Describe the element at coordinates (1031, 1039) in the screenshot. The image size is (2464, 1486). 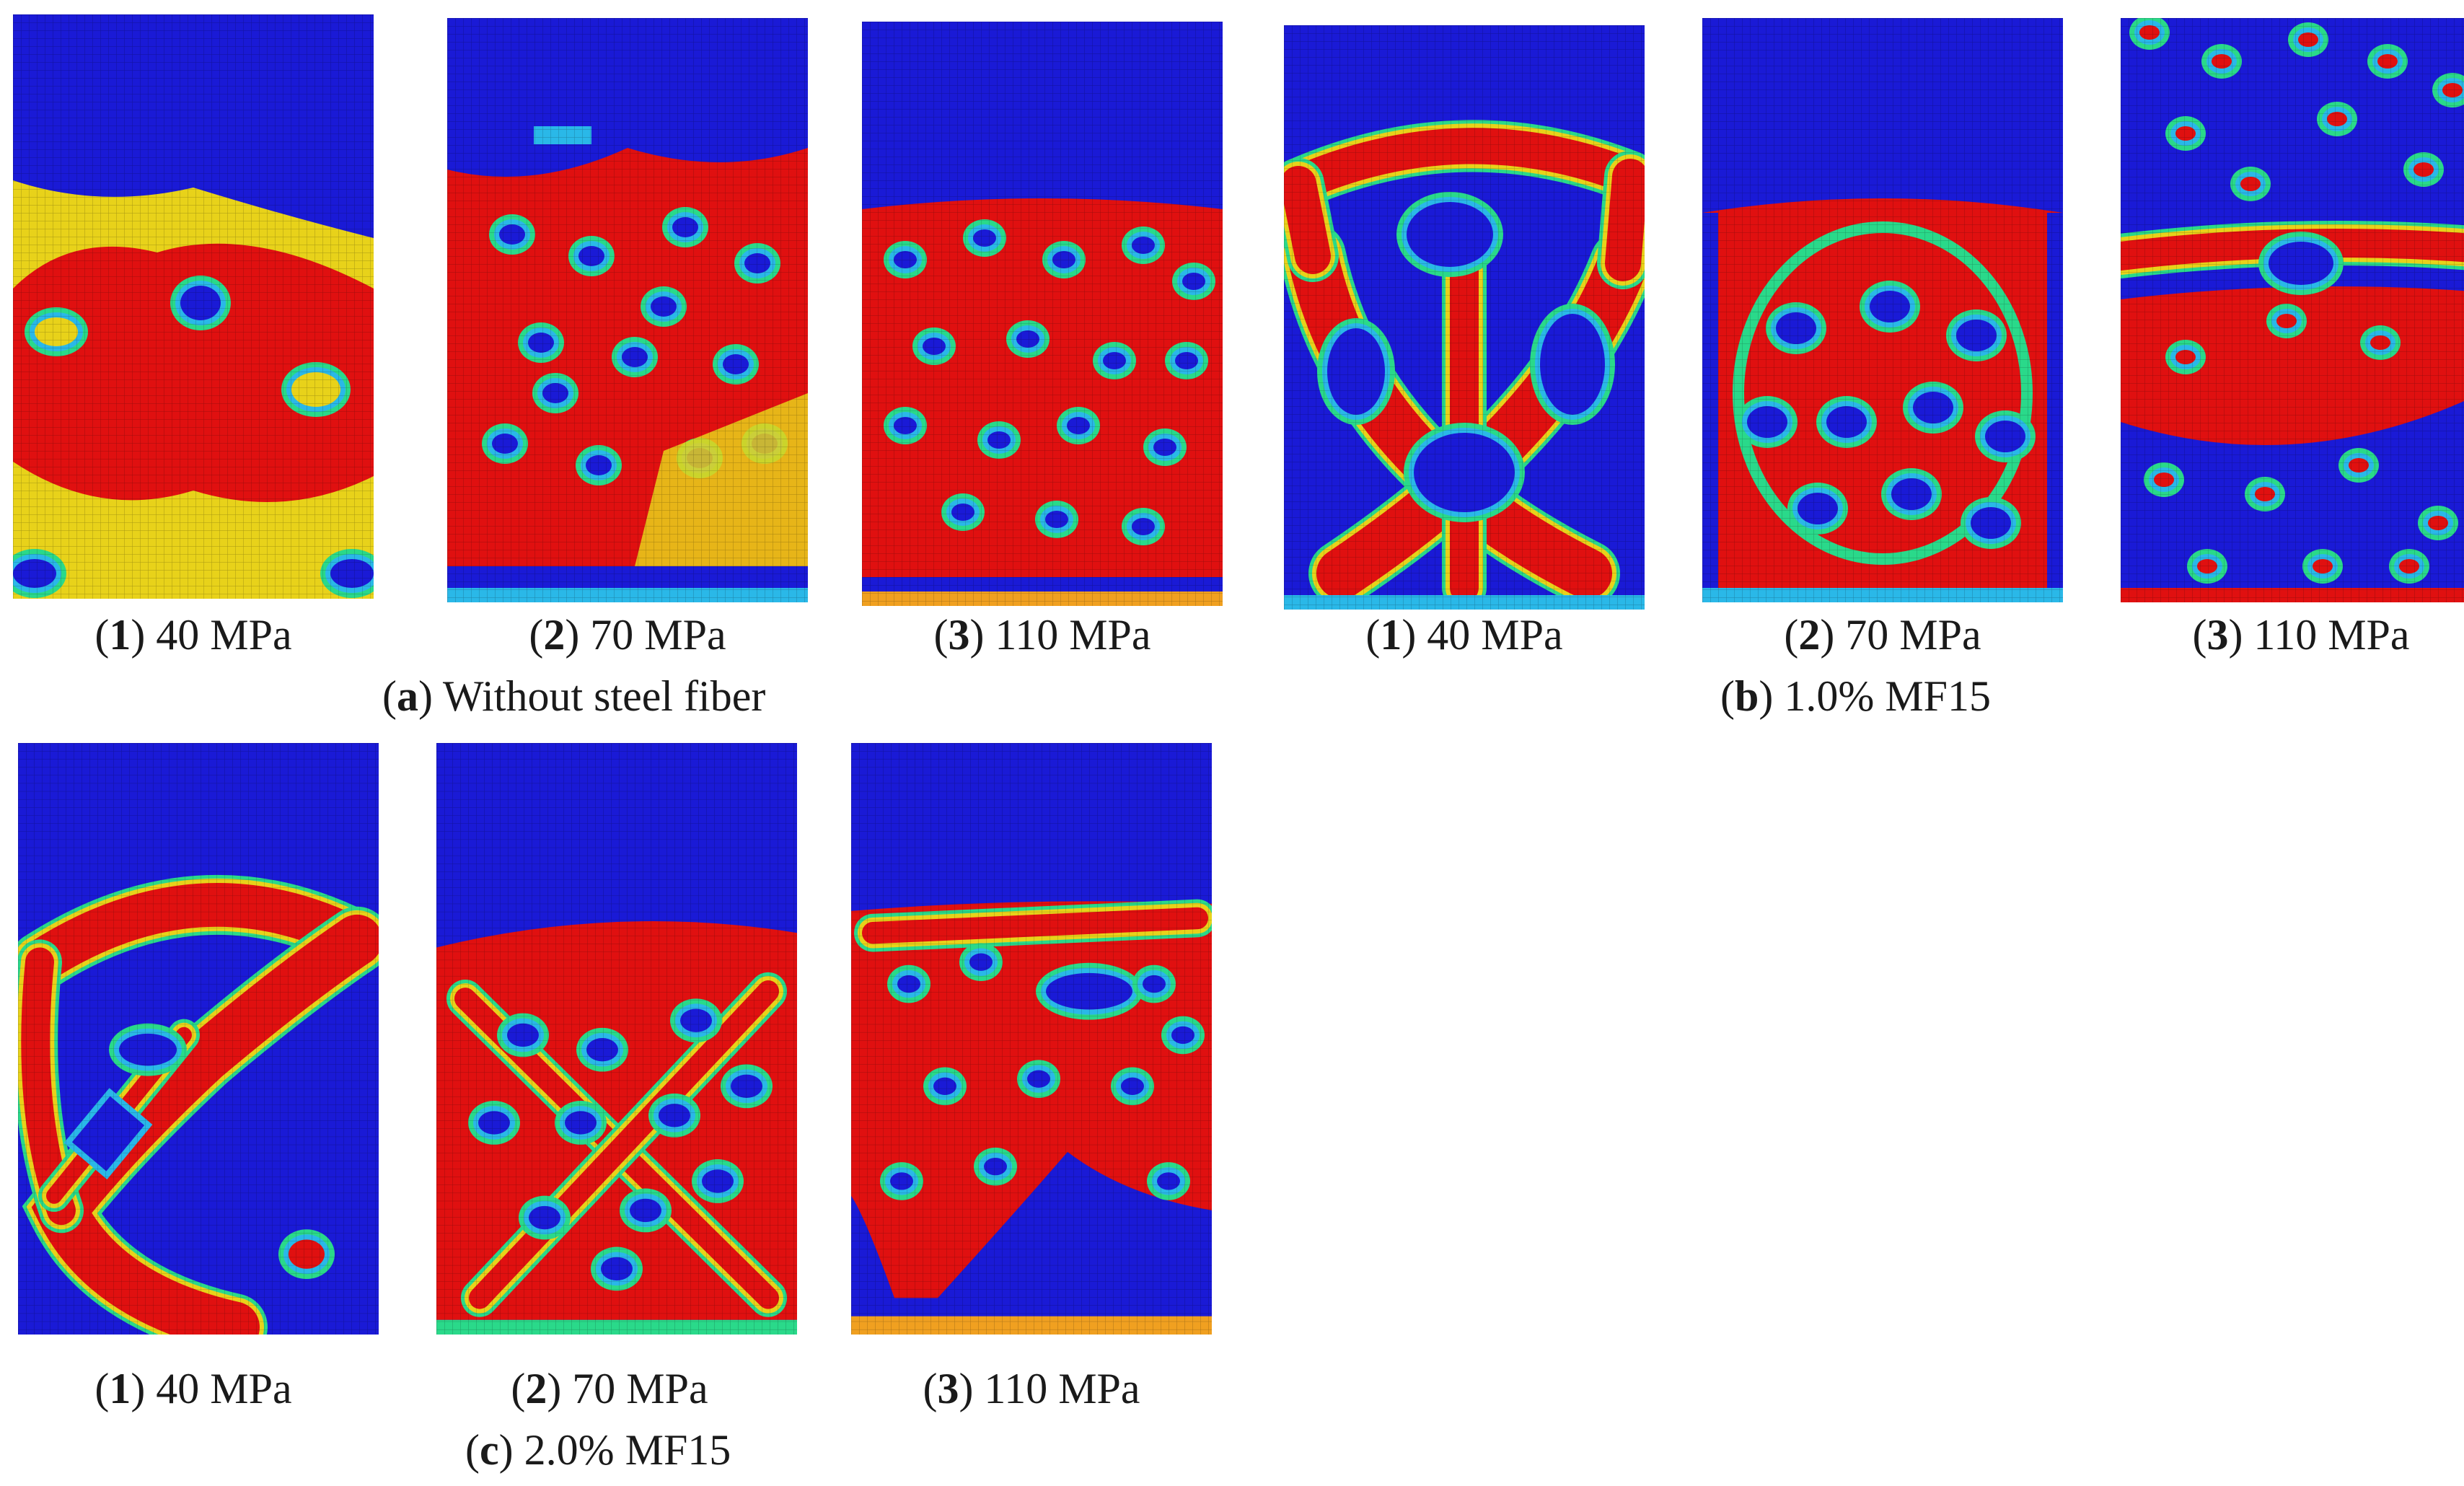
I see `panel-c3-image` at that location.